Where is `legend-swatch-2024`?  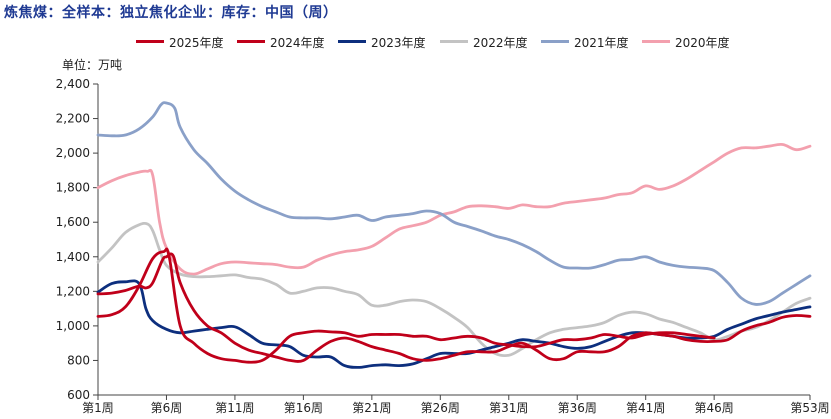
legend-swatch-2024 is located at coordinates (251, 41).